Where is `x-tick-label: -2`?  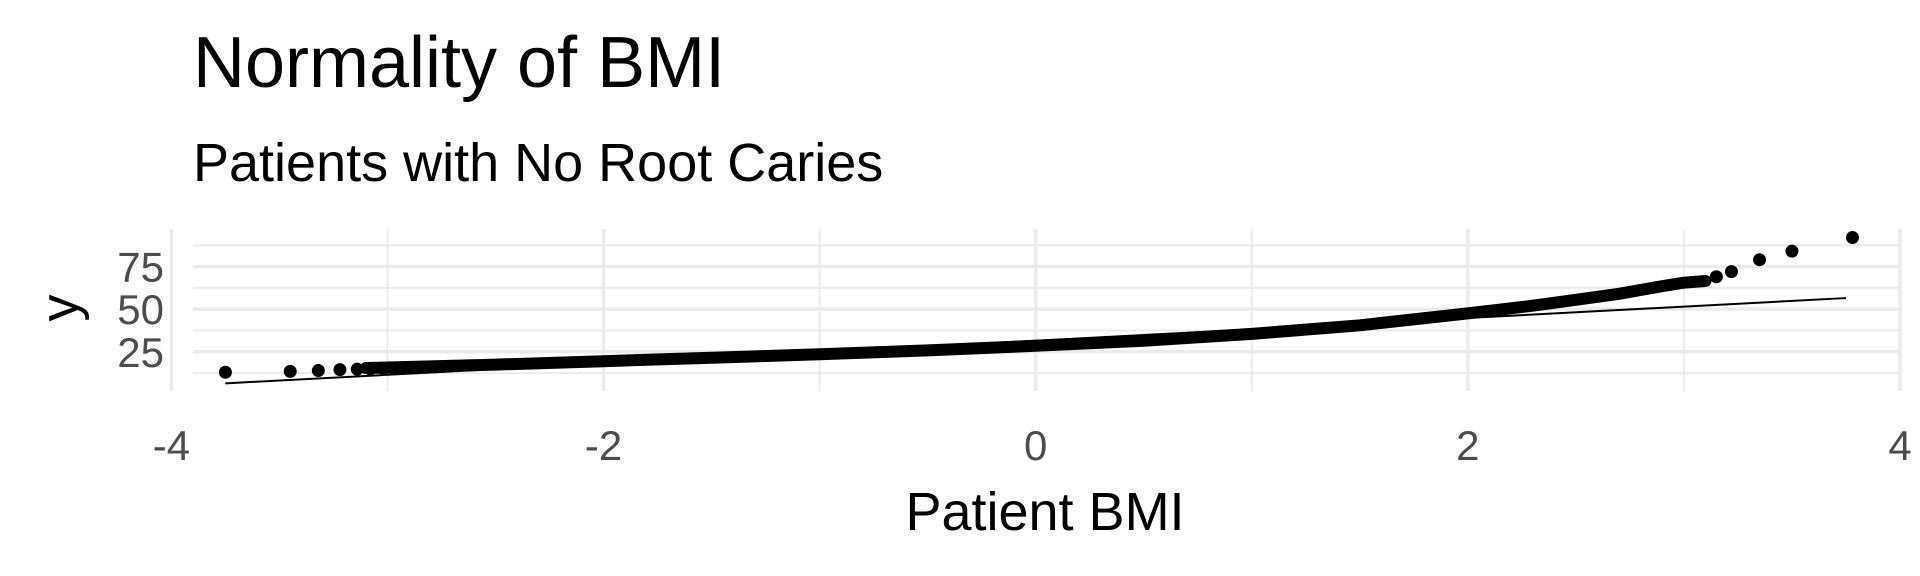 x-tick-label: -2 is located at coordinates (603, 445).